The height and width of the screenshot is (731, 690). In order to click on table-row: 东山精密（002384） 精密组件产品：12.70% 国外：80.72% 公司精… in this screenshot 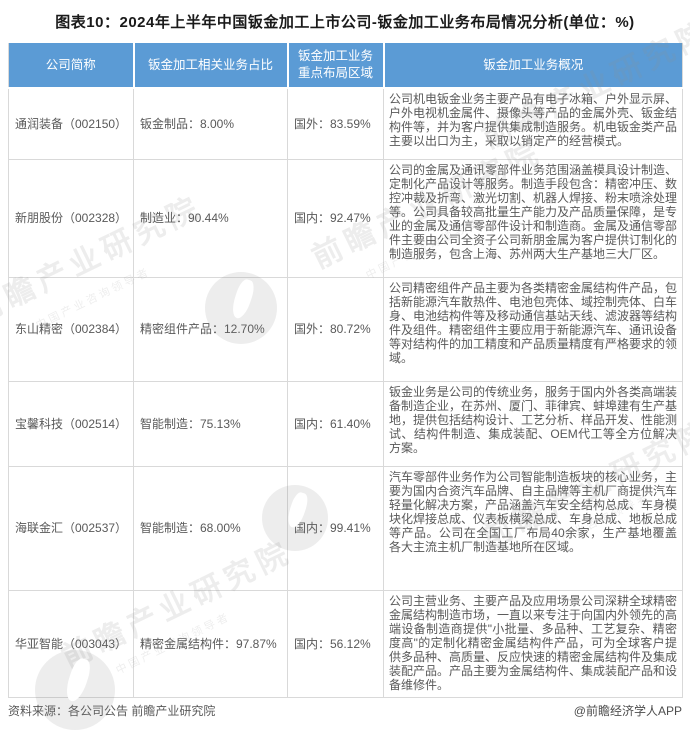, I will do `click(345, 329)`.